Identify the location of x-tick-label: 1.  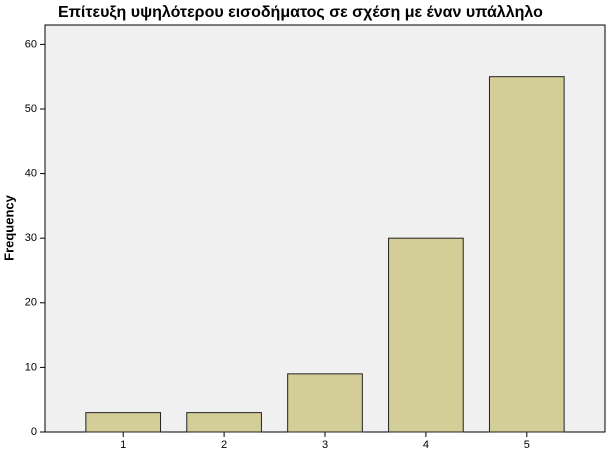
(123, 444).